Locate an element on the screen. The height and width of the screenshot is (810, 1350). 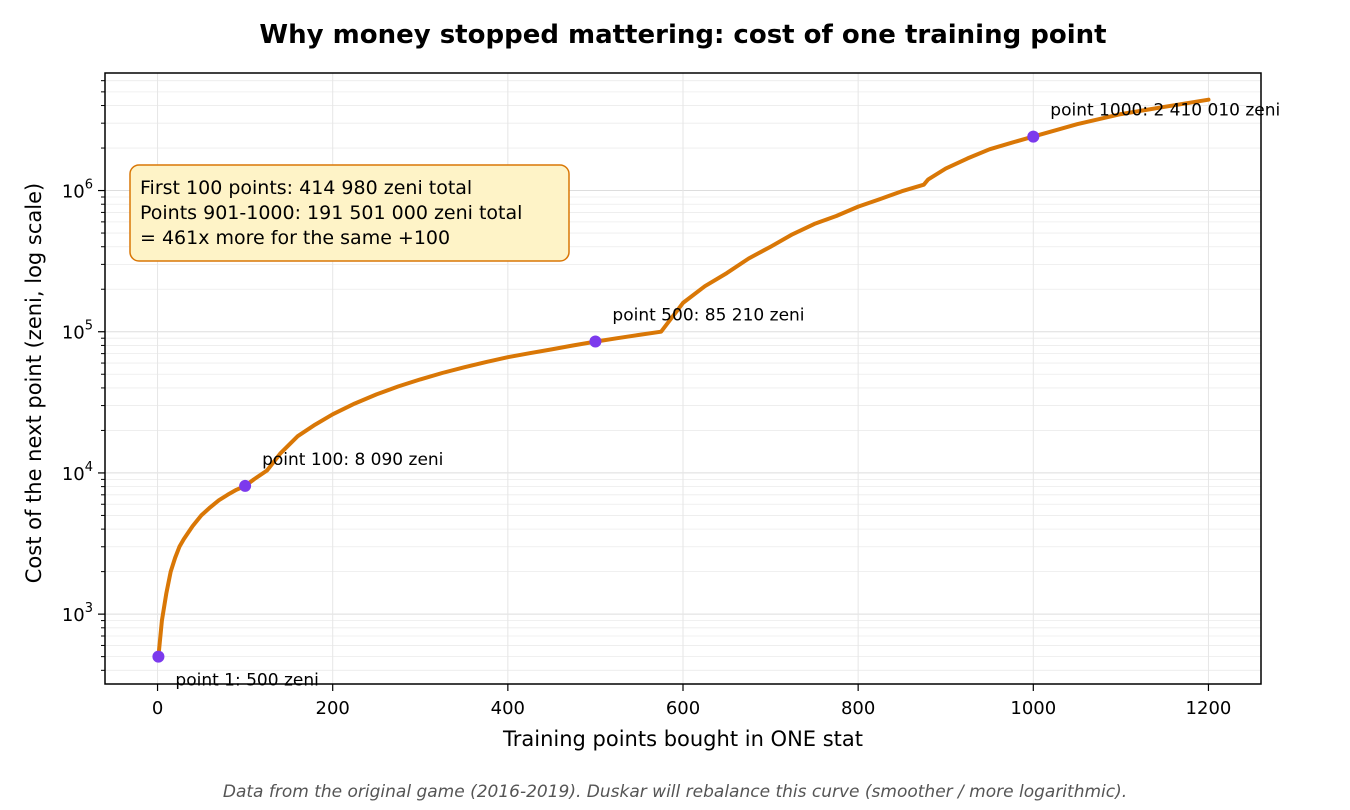
y-tick-exponent: 4 is located at coordinates (89, 467).